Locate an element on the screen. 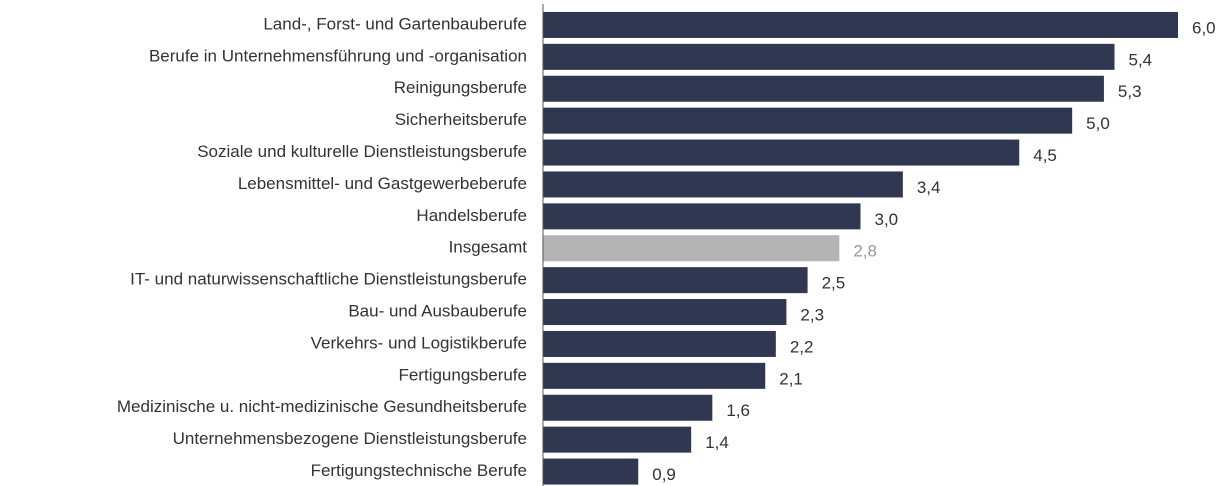 This screenshot has height=486, width=1230. value-label: 3,4 is located at coordinates (929, 187).